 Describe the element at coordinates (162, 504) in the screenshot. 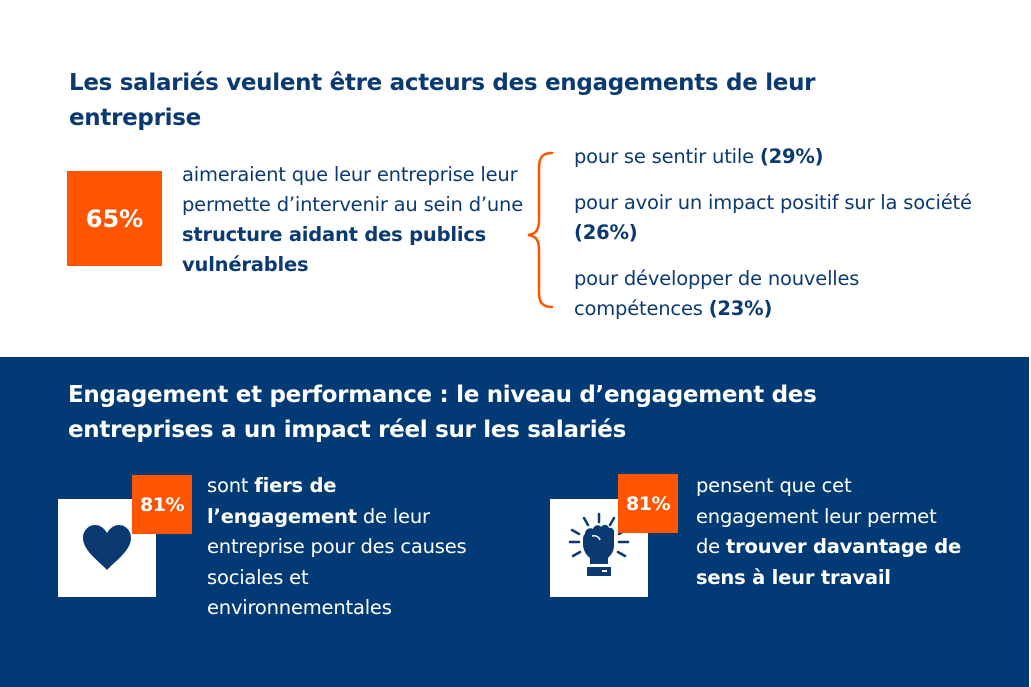

I see `stat-badge-81-pride: 81%` at that location.